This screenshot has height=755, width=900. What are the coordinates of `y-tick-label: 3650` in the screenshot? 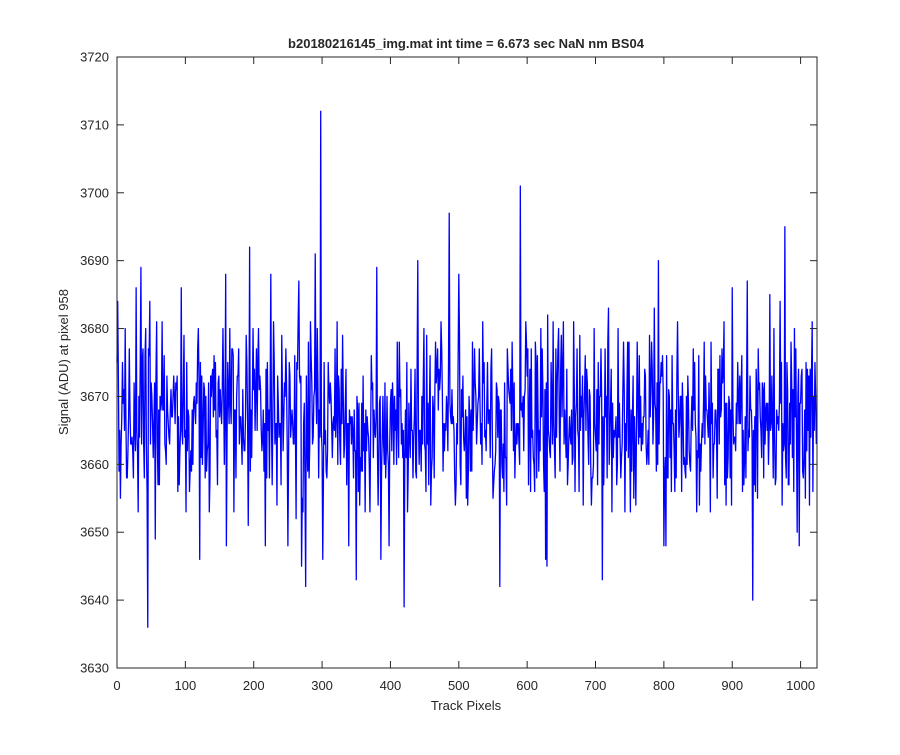 It's located at (94, 532).